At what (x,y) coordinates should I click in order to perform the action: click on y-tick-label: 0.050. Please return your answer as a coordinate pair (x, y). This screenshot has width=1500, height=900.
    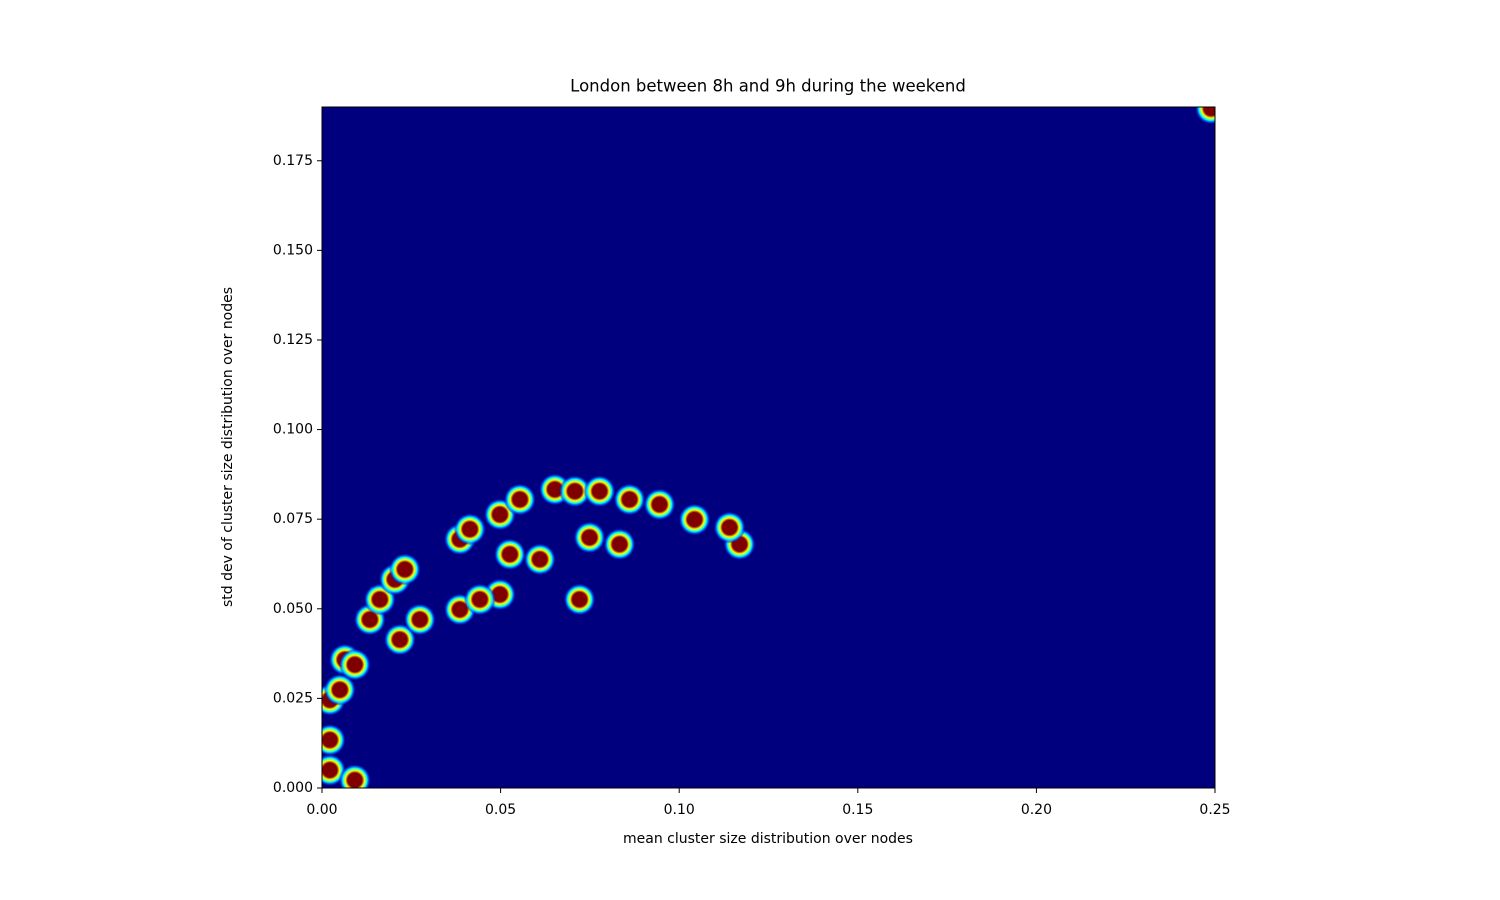
    Looking at the image, I should click on (293, 609).